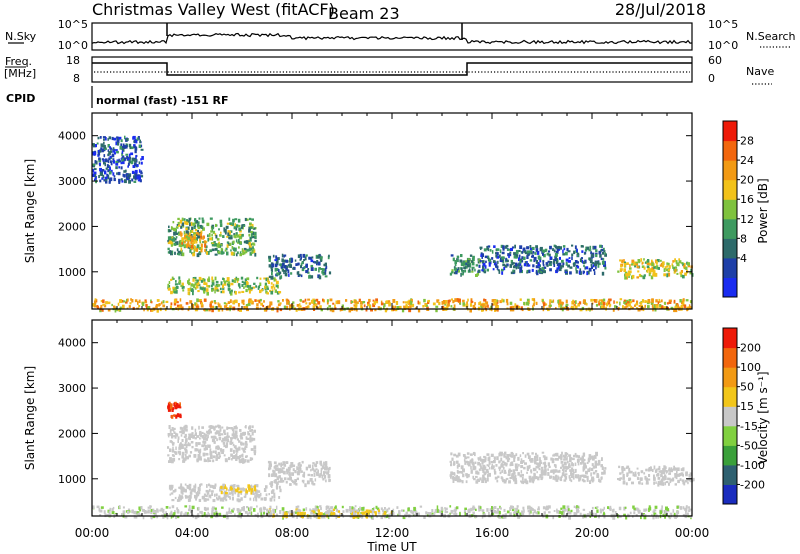  I want to click on freq-trace, so click(392, 69).